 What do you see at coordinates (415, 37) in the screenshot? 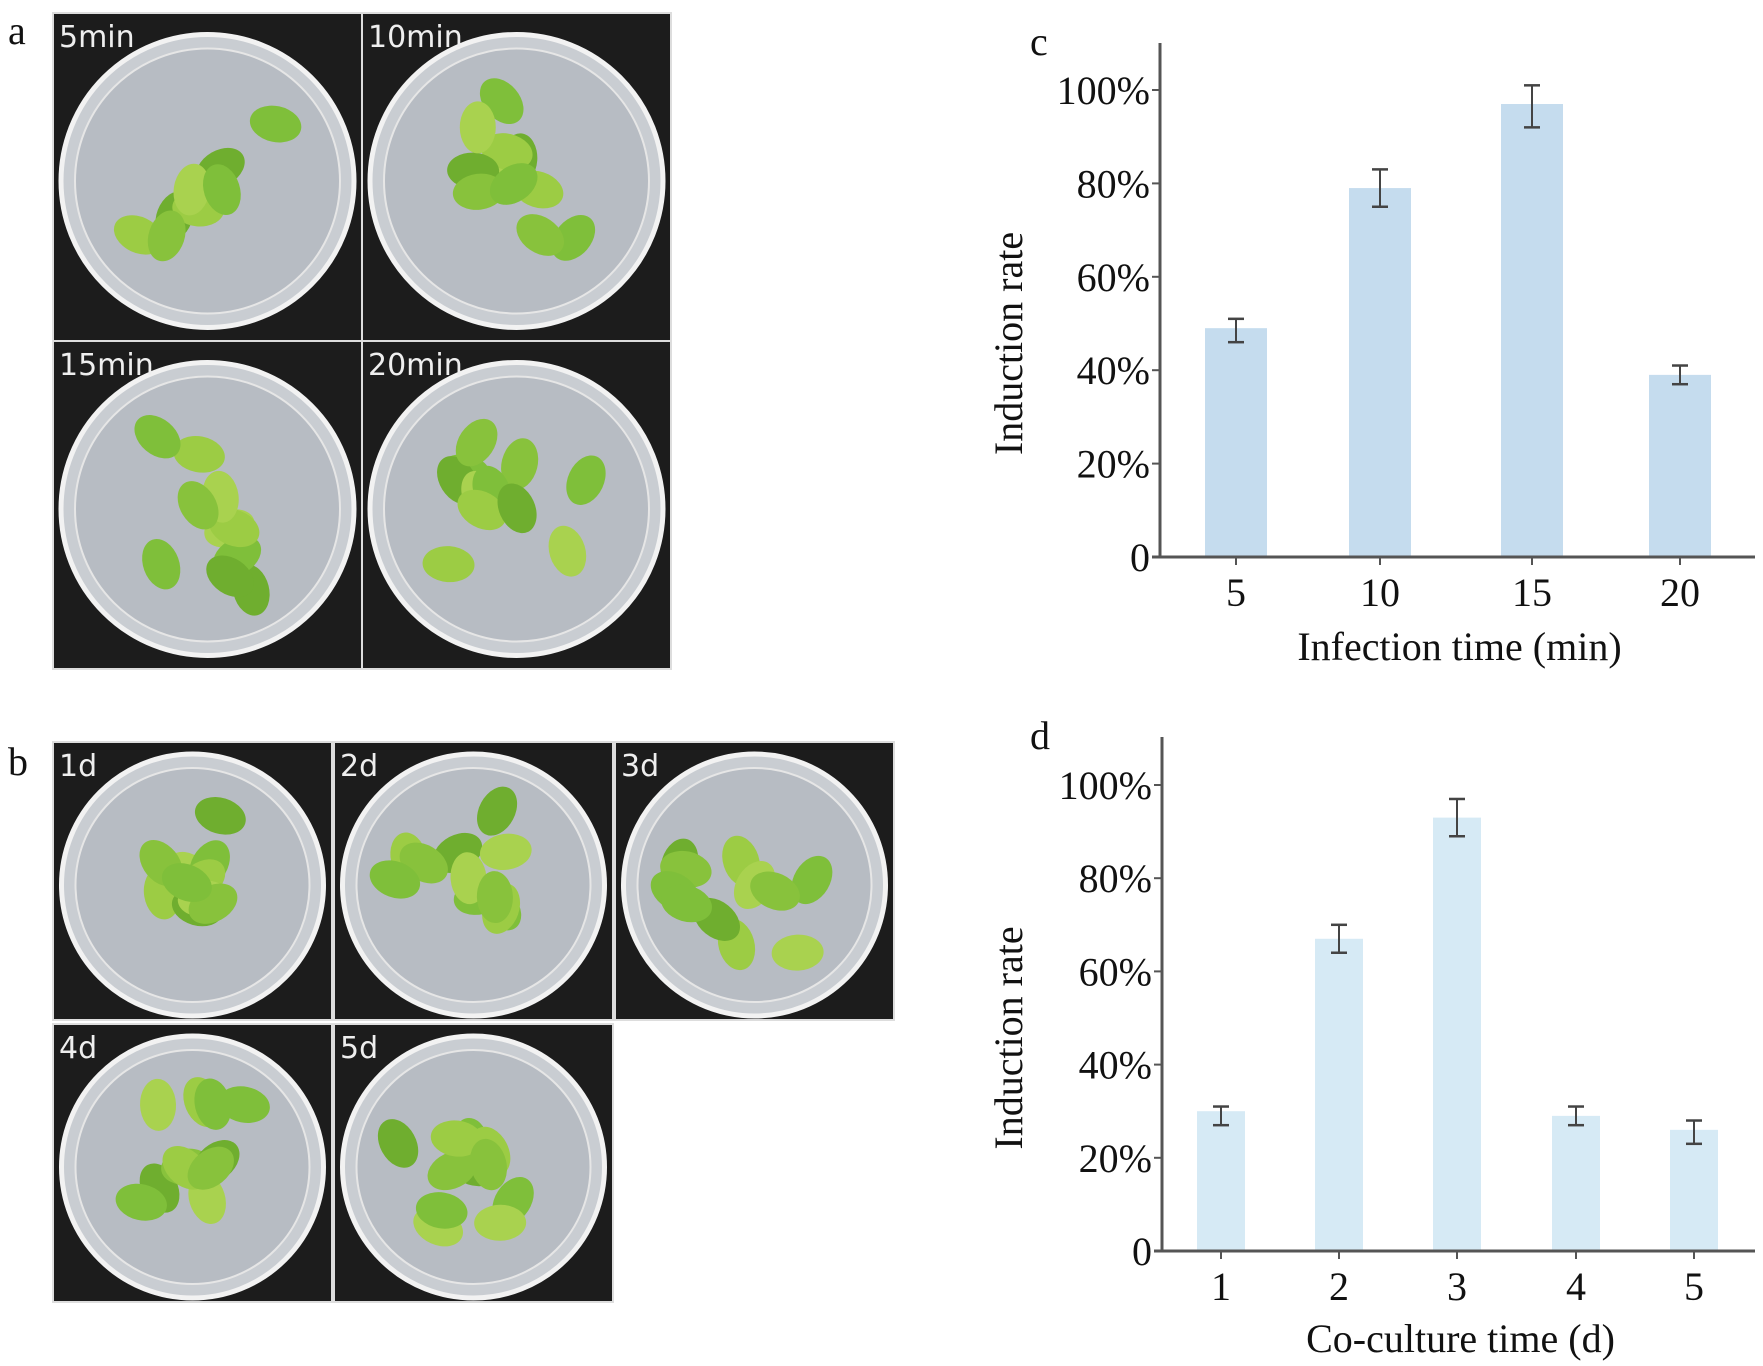
I see `photo-label: 10min` at bounding box center [415, 37].